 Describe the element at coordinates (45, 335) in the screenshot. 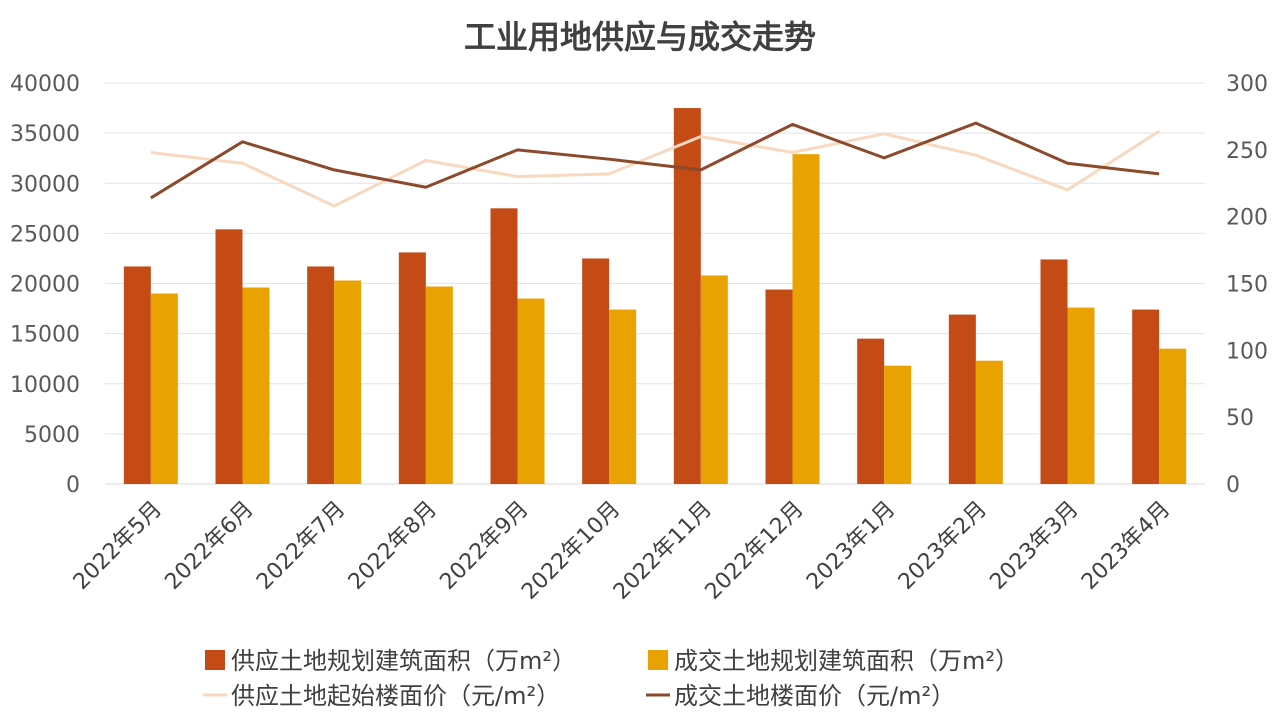

I see `left-tick-label: 15000` at that location.